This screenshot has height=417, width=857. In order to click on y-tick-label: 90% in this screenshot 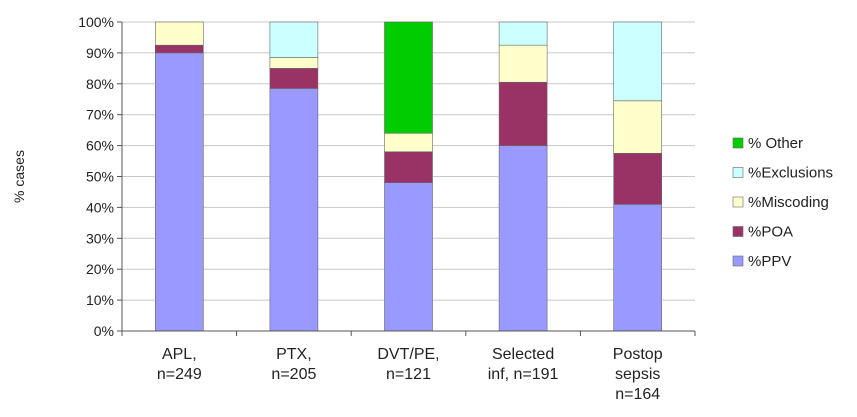, I will do `click(100, 53)`.